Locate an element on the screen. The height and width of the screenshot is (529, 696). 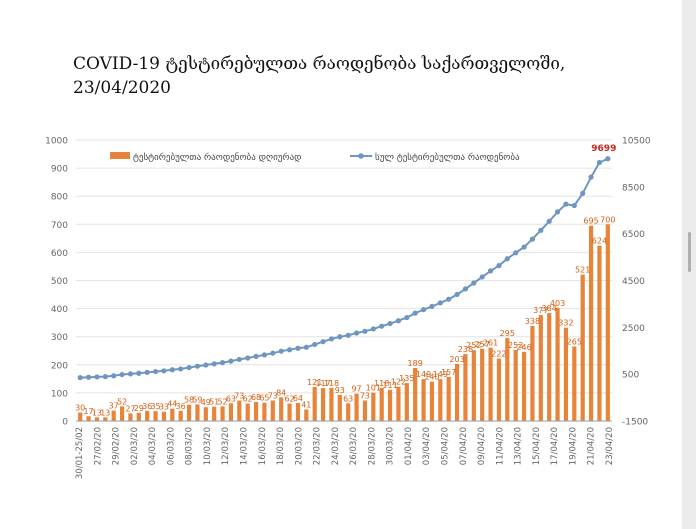
bar-data-label: 59 is located at coordinates (197, 399).